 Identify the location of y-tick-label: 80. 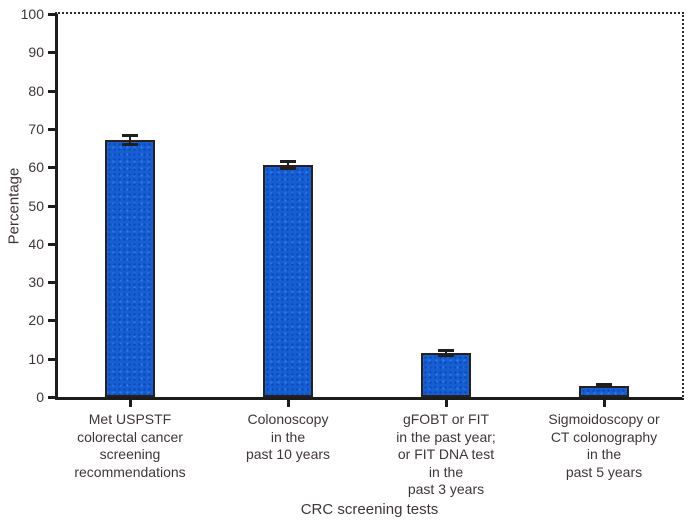
(36, 90).